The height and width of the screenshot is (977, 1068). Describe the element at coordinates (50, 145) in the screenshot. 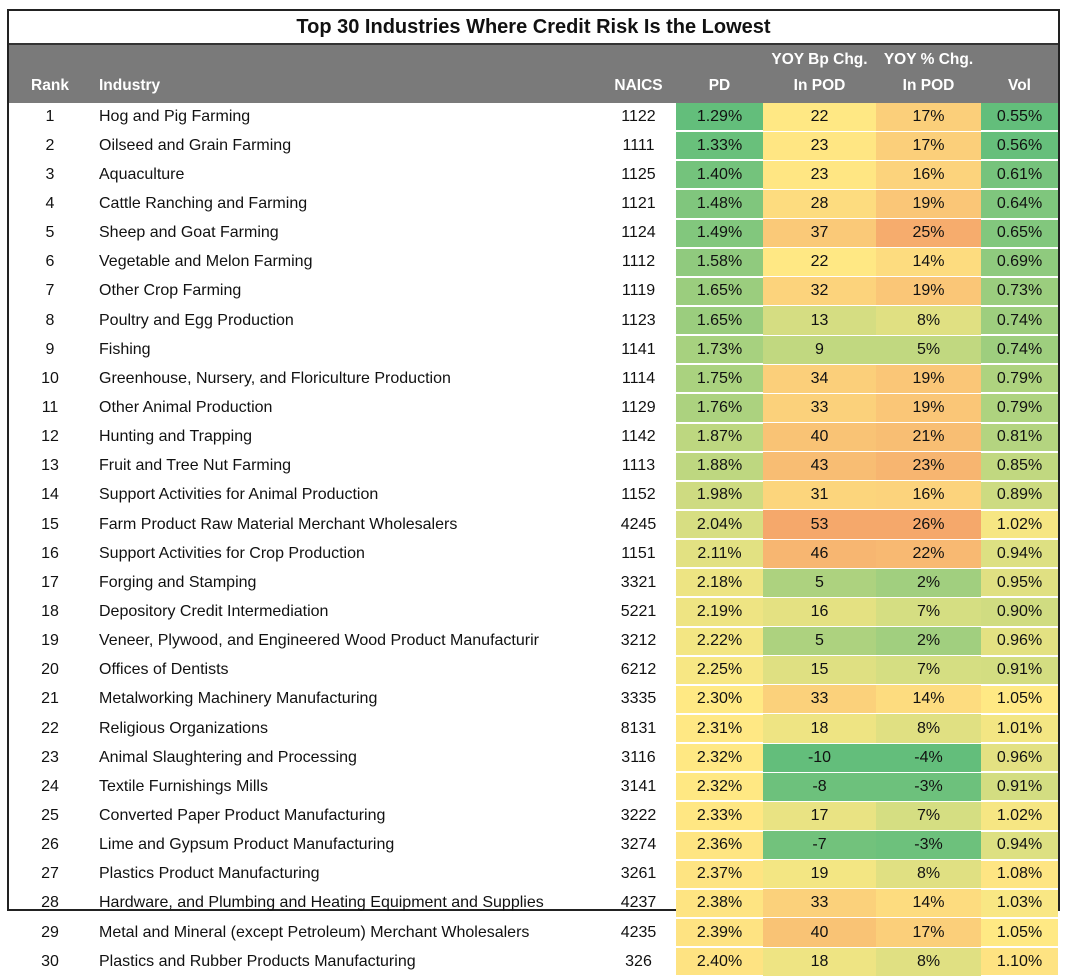

I see `cell-rank: 2` at that location.